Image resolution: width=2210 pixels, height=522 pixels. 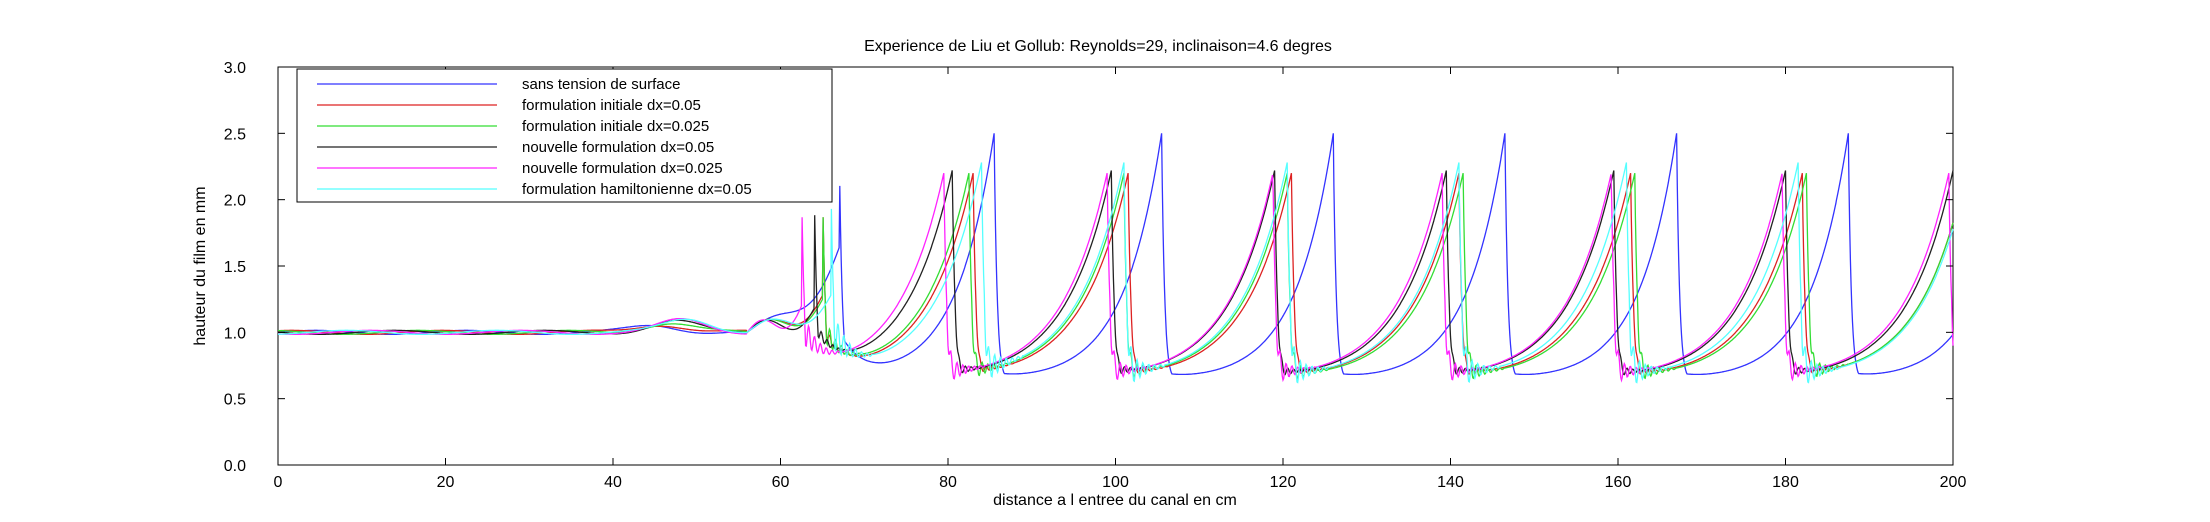 I want to click on x-tick-label: 100, so click(x=1115, y=482).